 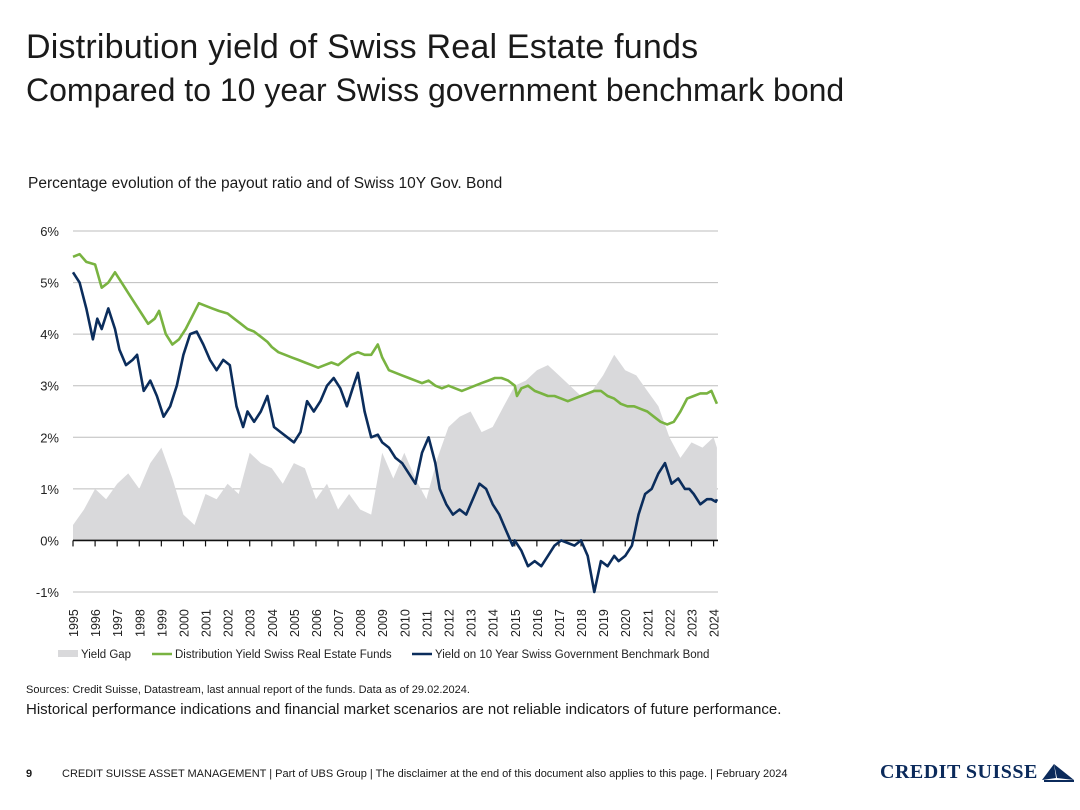 I want to click on x-tick-label: 2009, so click(x=383, y=623).